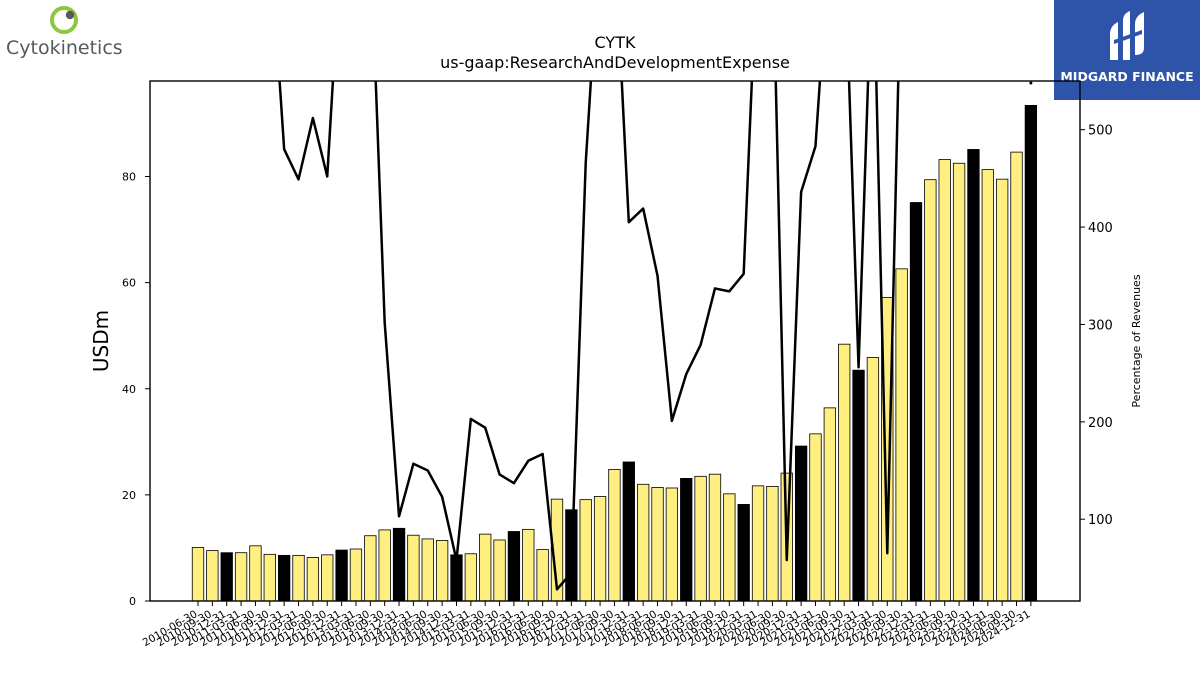 The image size is (1200, 675). What do you see at coordinates (1100, 423) in the screenshot?
I see `y-right-tick-label: 200` at bounding box center [1100, 423].